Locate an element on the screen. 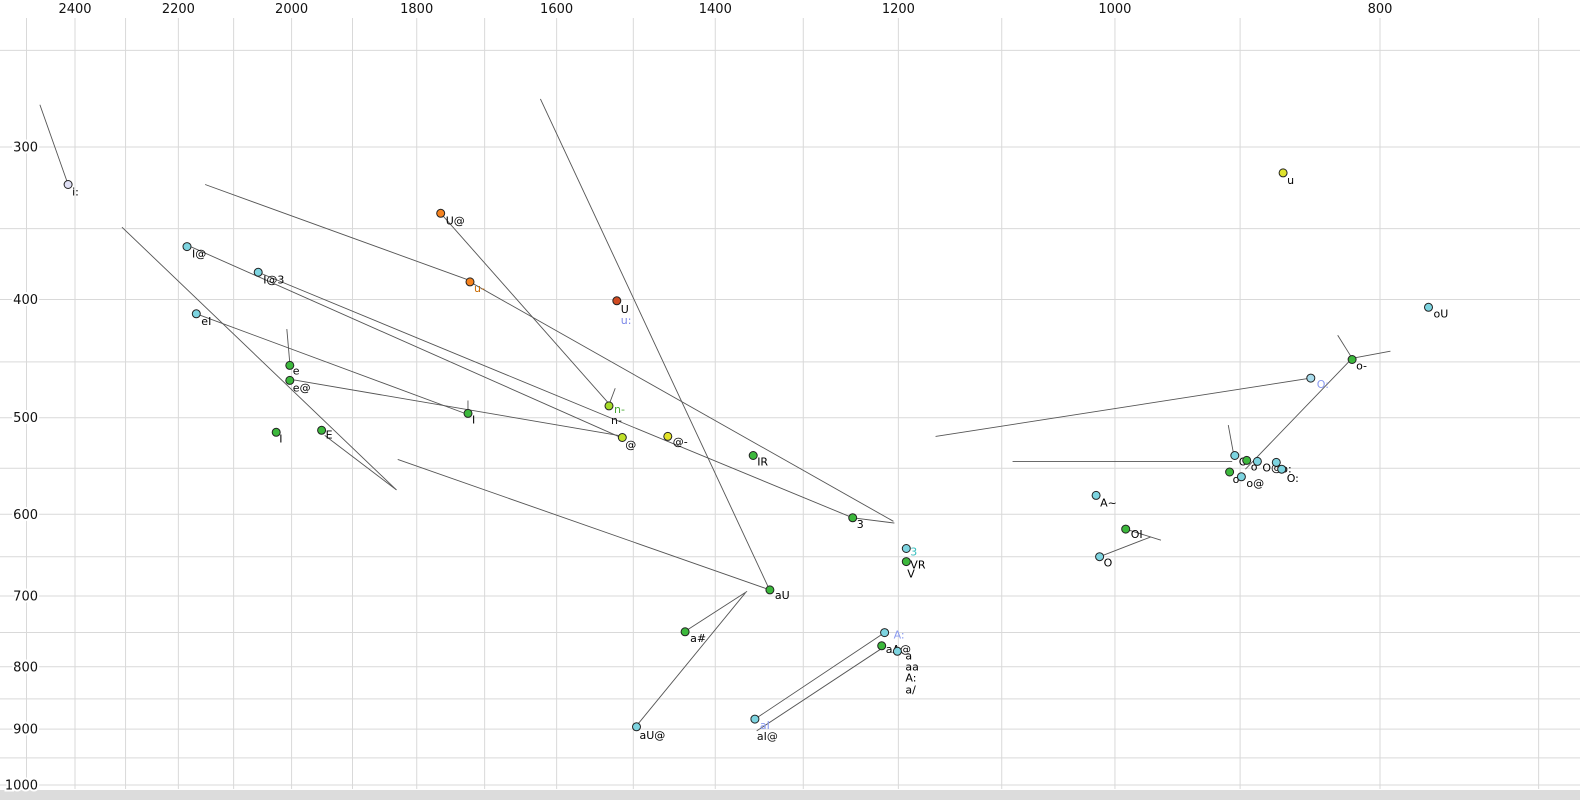 Image resolution: width=1580 pixels, height=800 pixels. x-tick-label-800: 800 is located at coordinates (1380, 9).